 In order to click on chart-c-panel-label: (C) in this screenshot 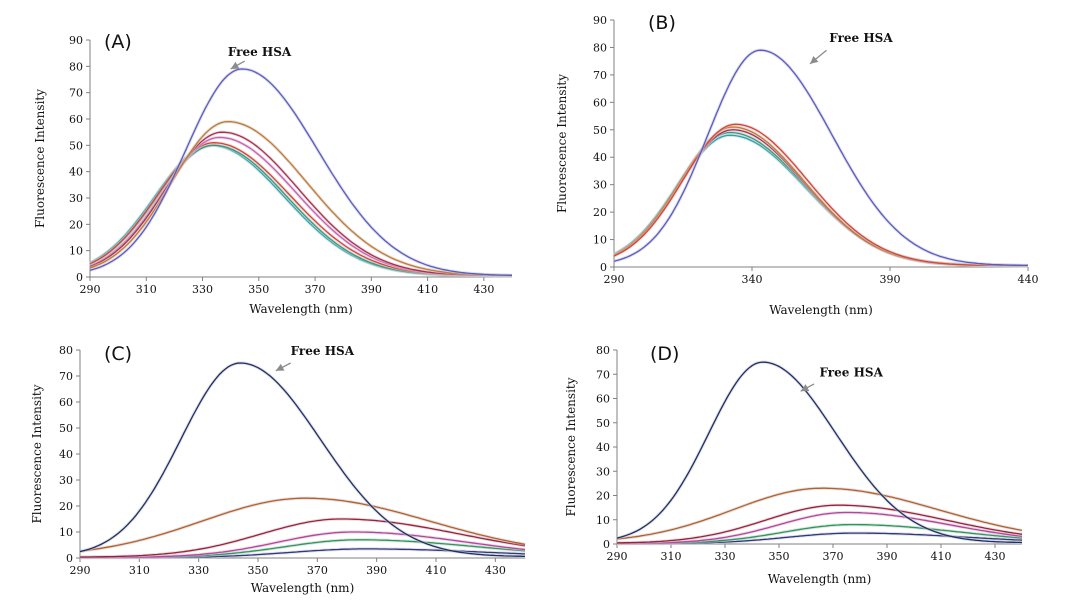, I will do `click(118, 354)`.